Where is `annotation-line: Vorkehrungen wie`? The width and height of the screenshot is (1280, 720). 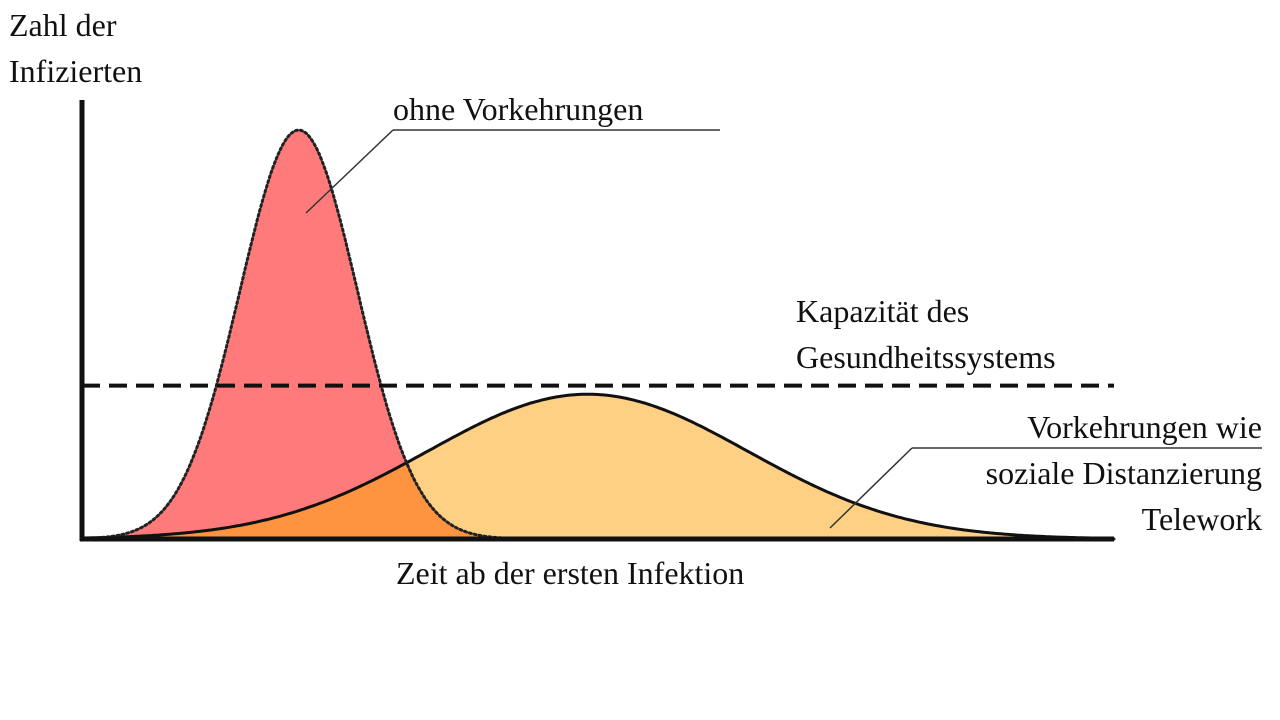 annotation-line: Vorkehrungen wie is located at coordinates (1144, 427).